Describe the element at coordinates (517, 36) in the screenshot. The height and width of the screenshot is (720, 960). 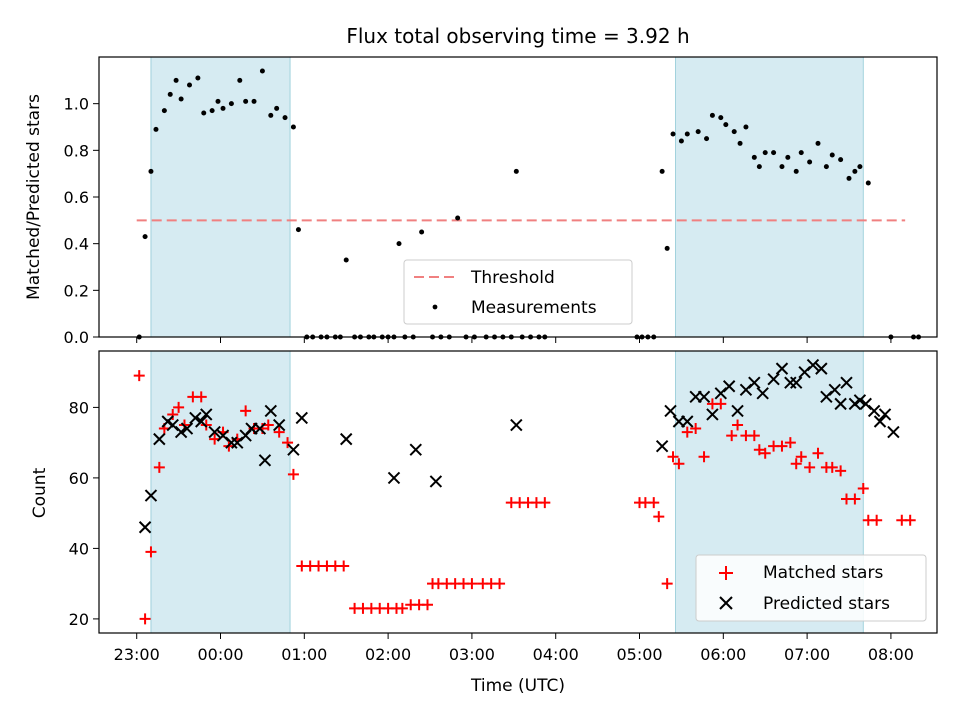
I see `chart-title: Flux total observing time = 3.92 h` at that location.